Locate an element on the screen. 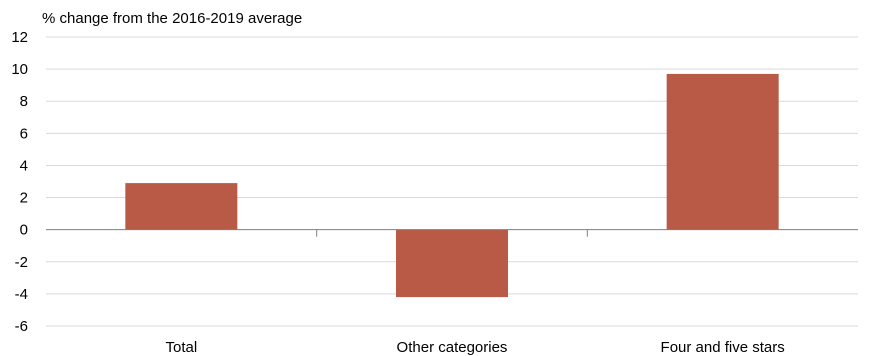 The height and width of the screenshot is (356, 871). y-tick-label: 0 is located at coordinates (24, 230).